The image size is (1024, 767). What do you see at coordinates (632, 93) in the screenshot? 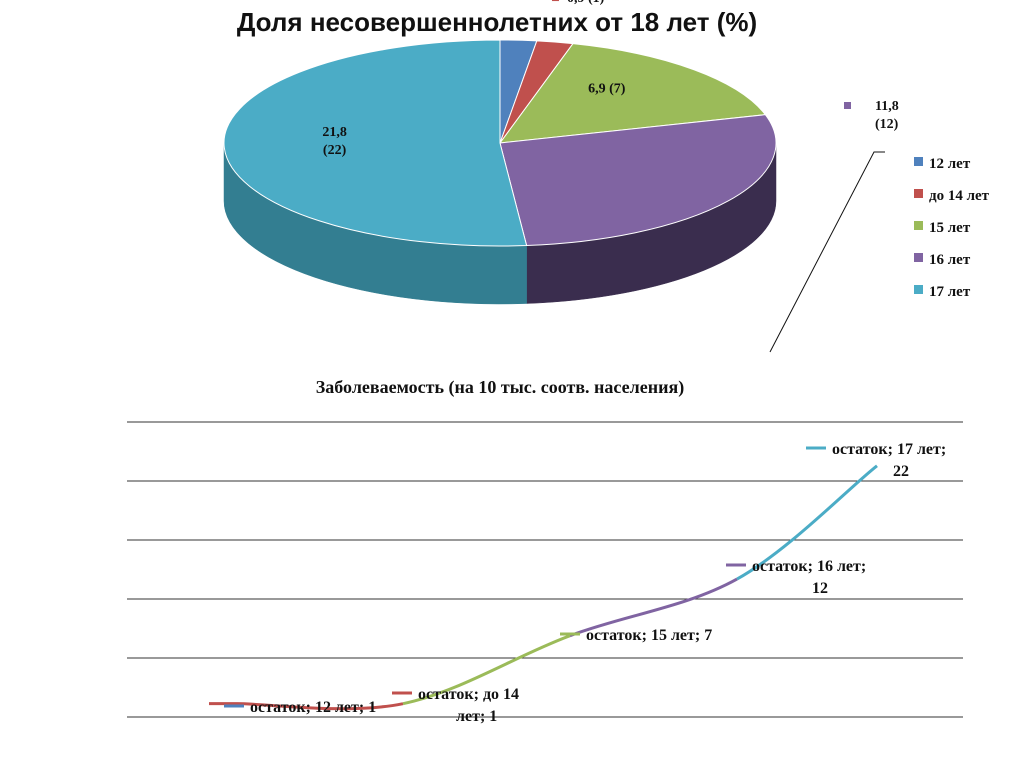
I see `pie-slice-15-лет` at bounding box center [632, 93].